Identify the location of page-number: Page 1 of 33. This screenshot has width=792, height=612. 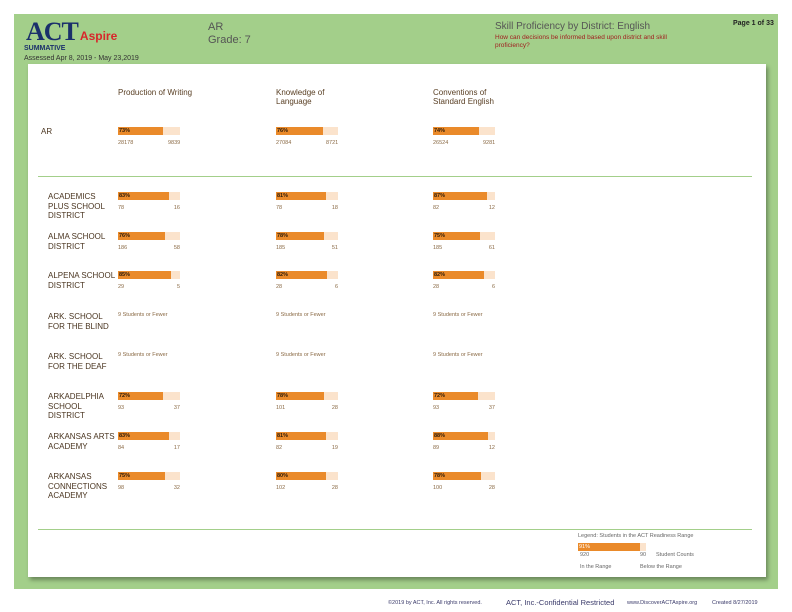
(753, 23).